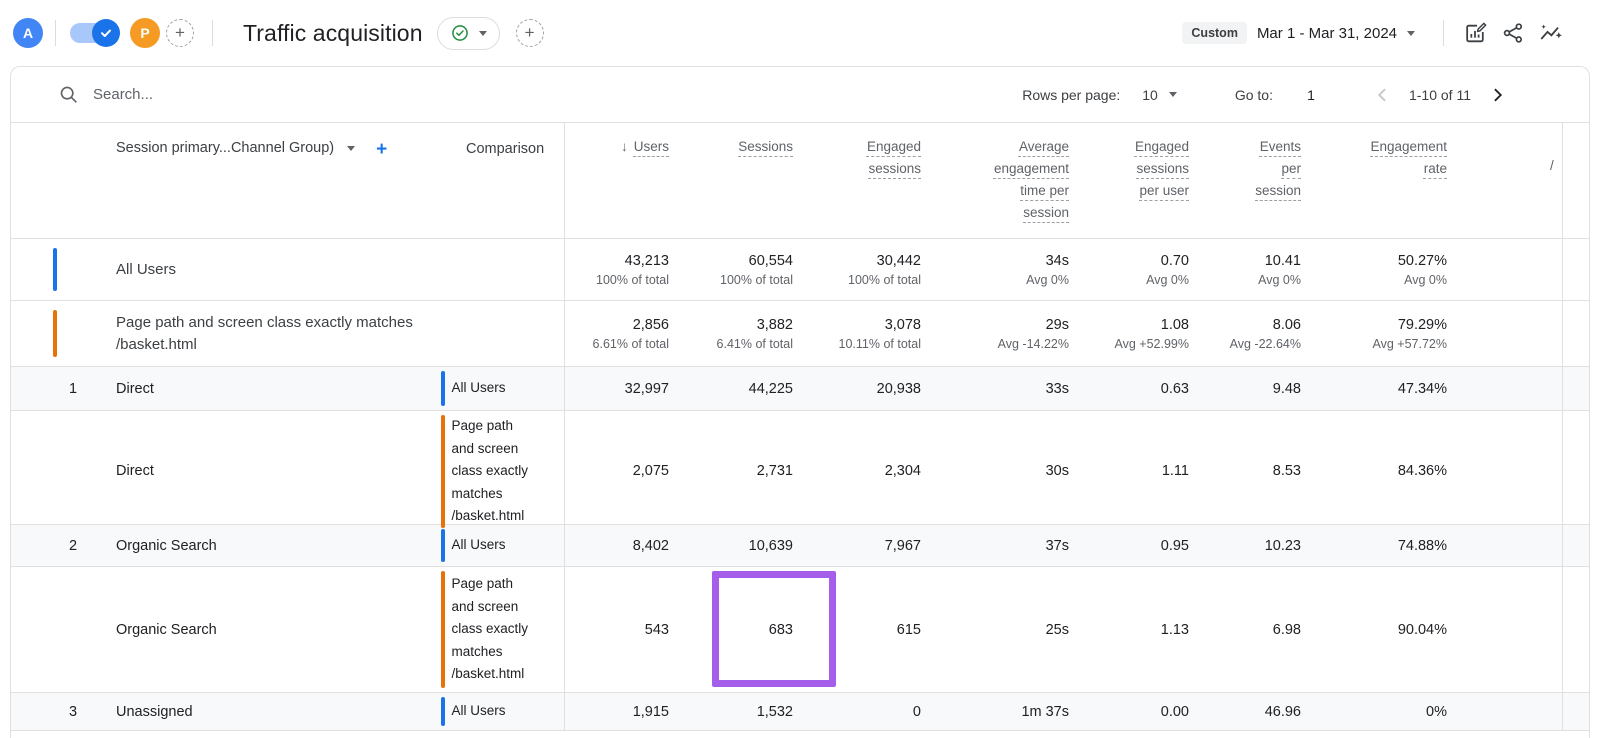 Image resolution: width=1600 pixels, height=738 pixels. What do you see at coordinates (529, 33) in the screenshot?
I see `add-report-button: +` at bounding box center [529, 33].